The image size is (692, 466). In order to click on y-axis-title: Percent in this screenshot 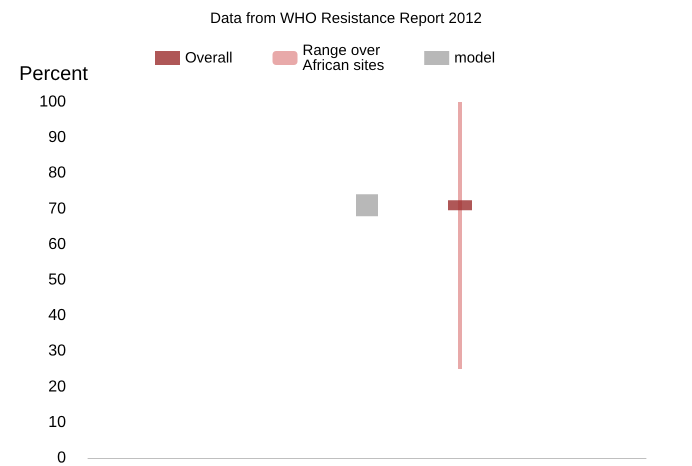, I will do `click(53, 74)`.